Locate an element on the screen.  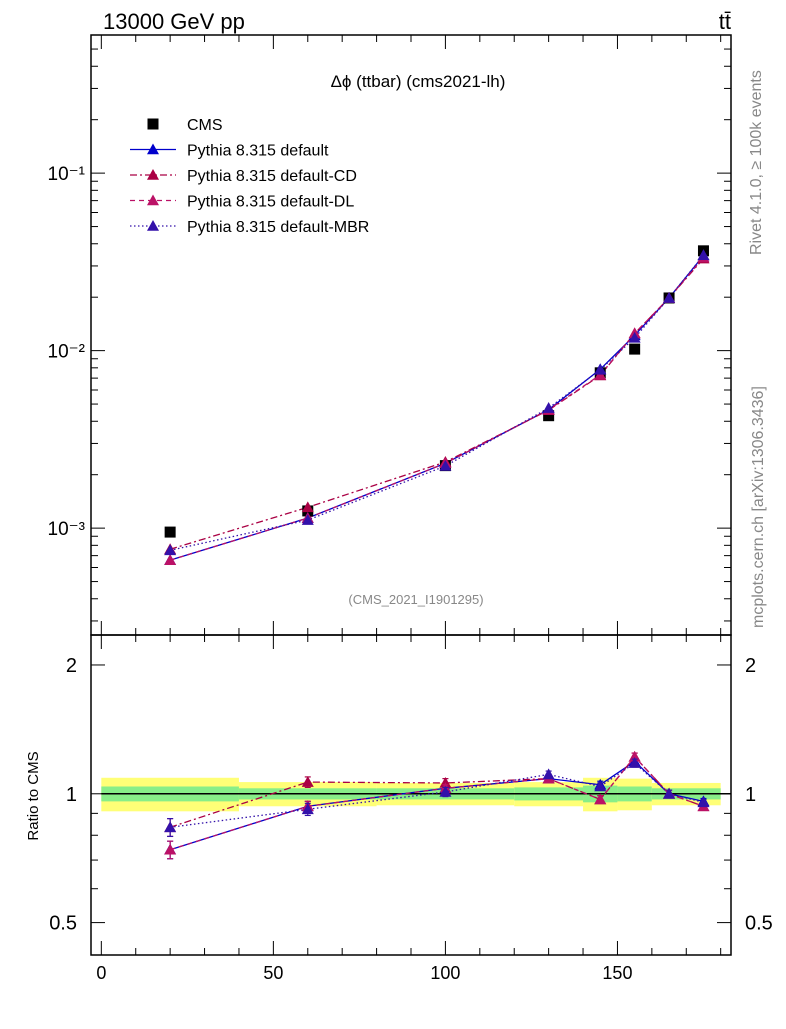
y-tick-label: 10⁻¹ is located at coordinates (67, 174).